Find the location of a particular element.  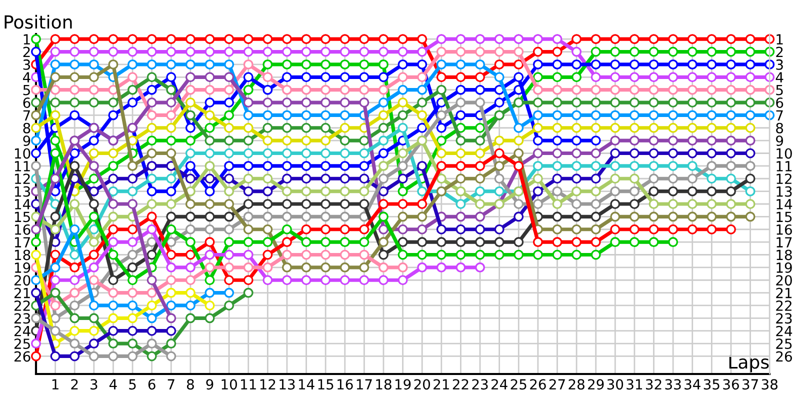

x-tick-label: 2 is located at coordinates (74, 384).